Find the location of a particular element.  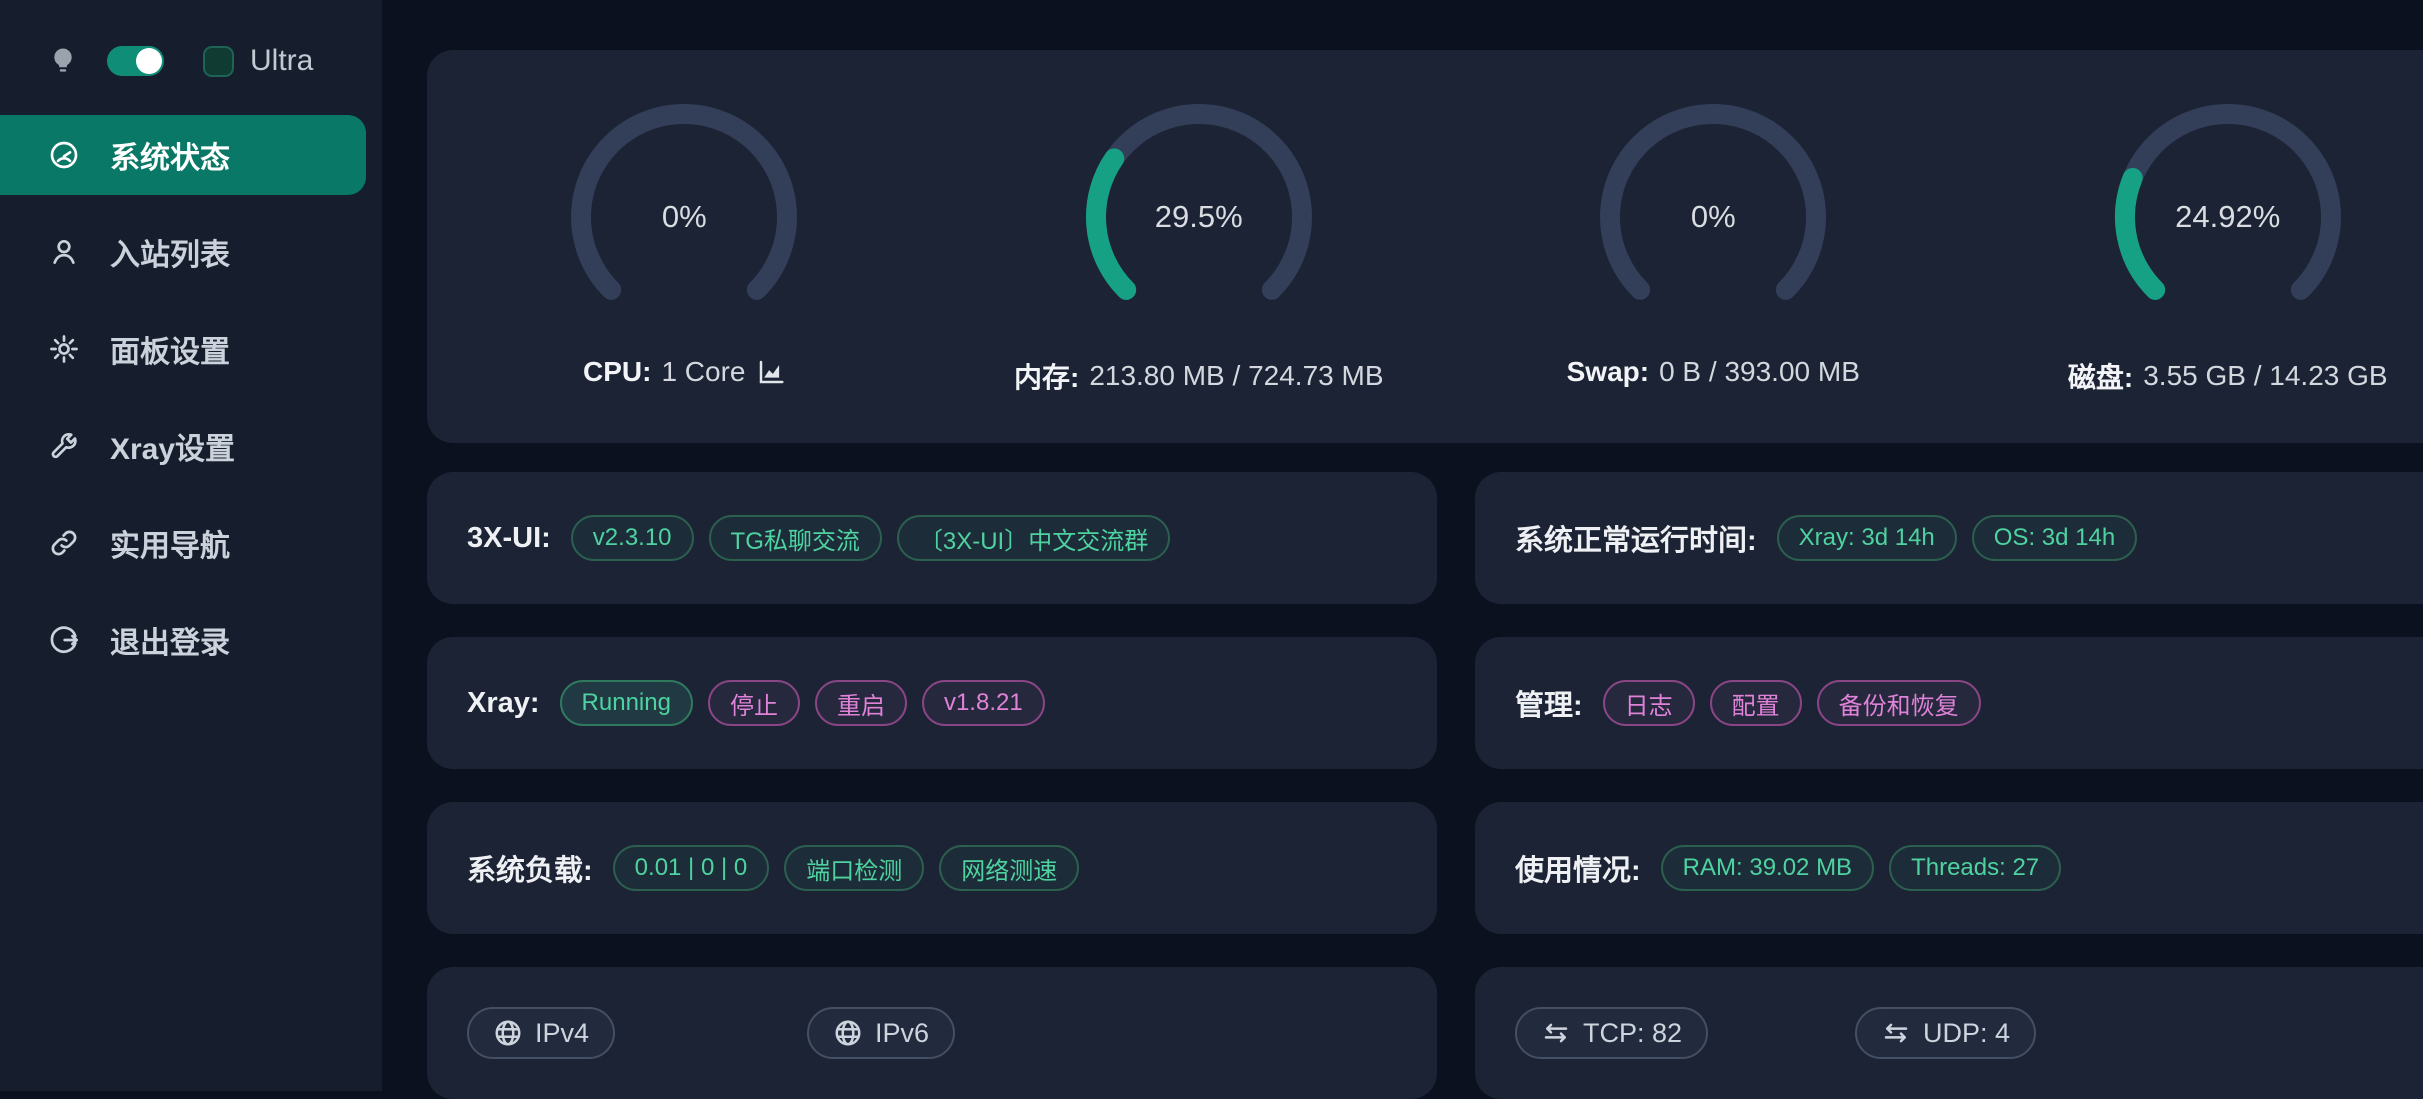

tag-admin-1: 配置 is located at coordinates (1756, 703).